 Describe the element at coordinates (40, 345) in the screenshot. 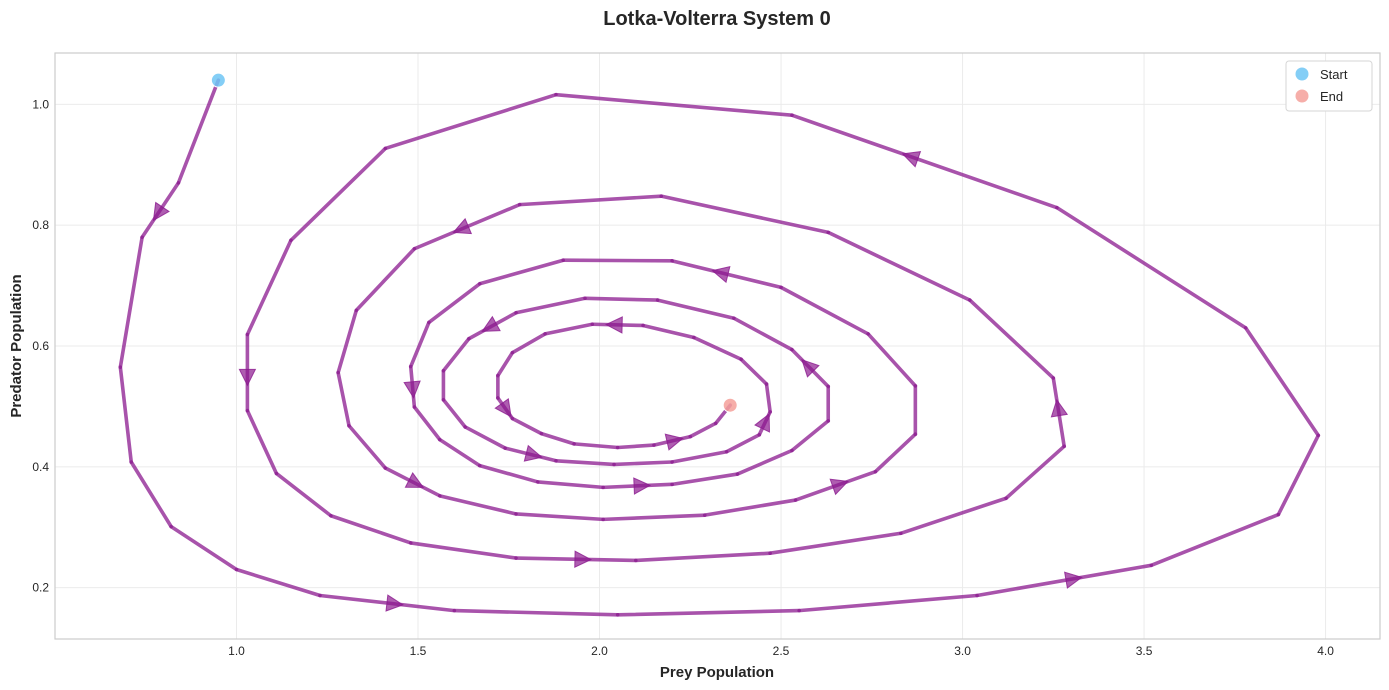

I see `y-tick-labels: 0.2 0.4 0.6 0.8 1.0` at that location.